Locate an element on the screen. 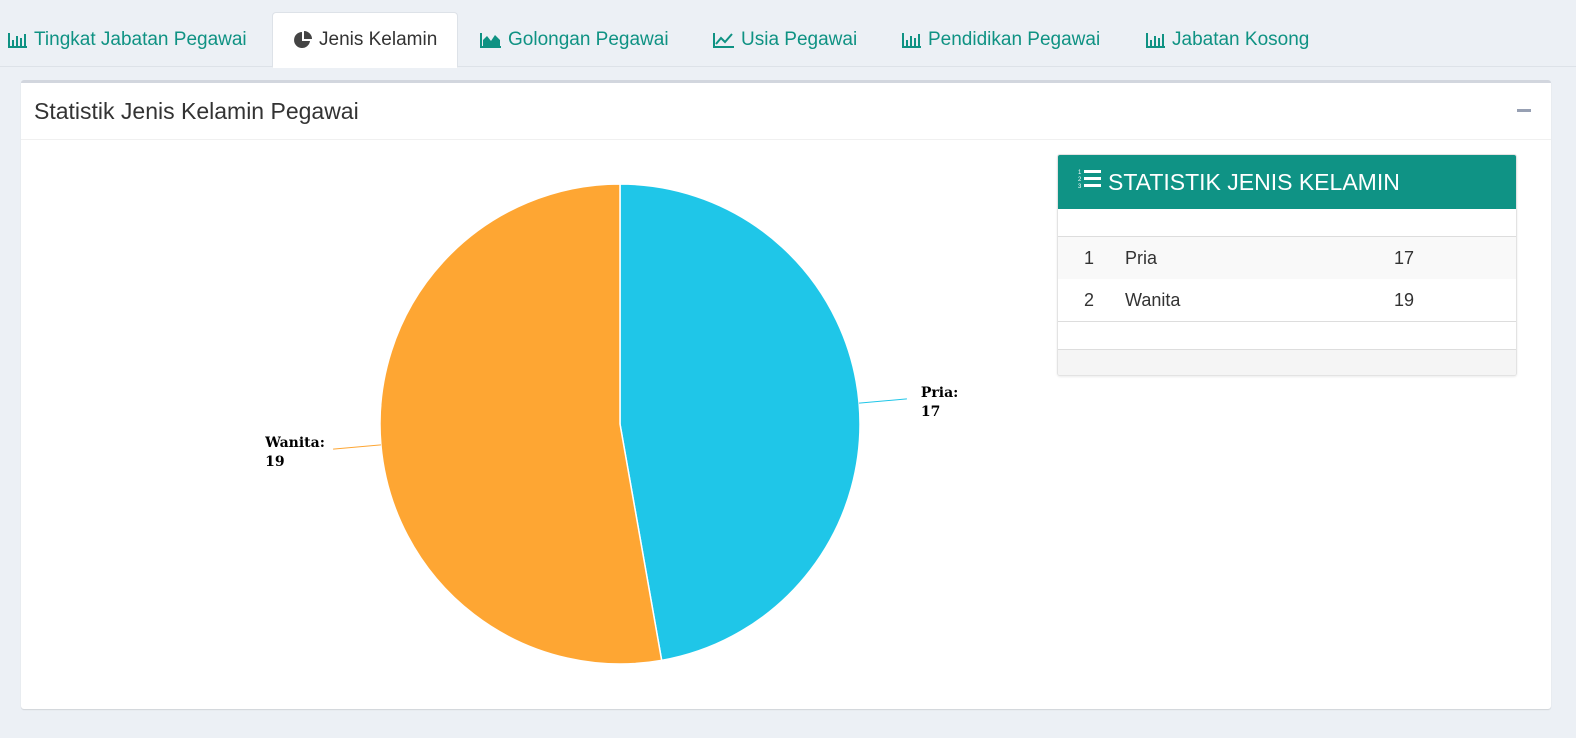  stat-panel-footer is located at coordinates (1287, 362).